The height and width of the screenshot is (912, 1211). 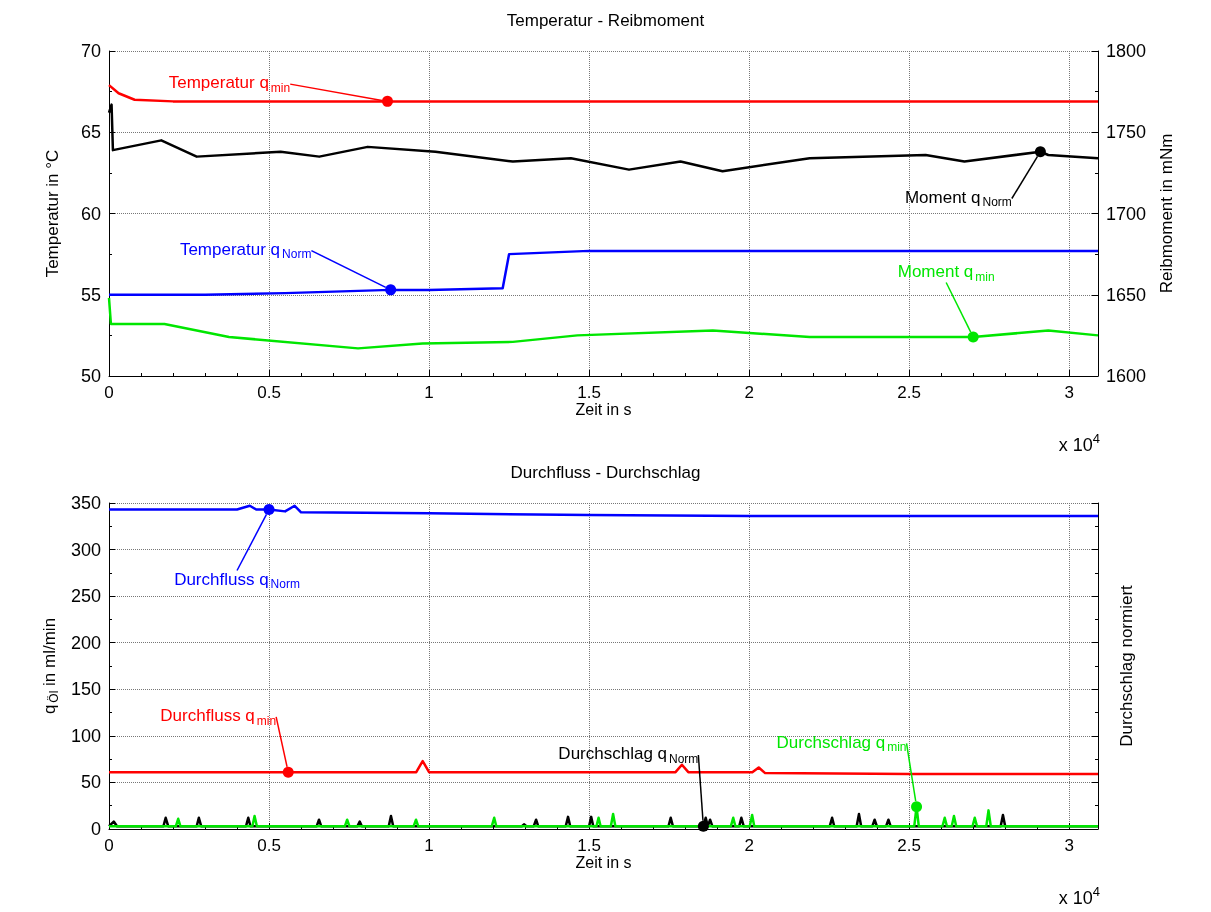 What do you see at coordinates (1126, 132) in the screenshot?
I see `y2-tick-label: 1750` at bounding box center [1126, 132].